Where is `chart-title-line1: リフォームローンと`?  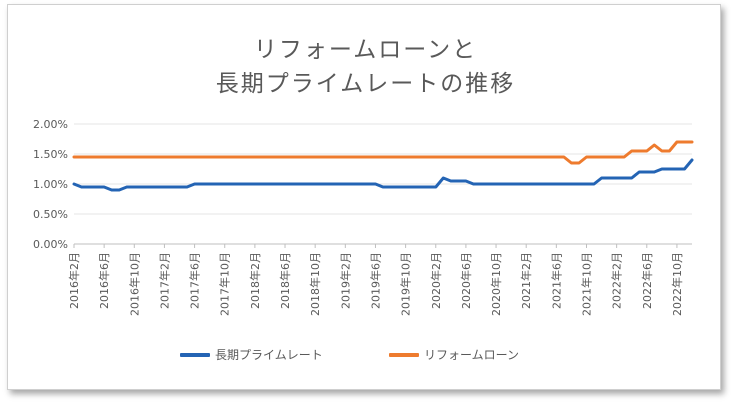 chart-title-line1: リフォームローンと is located at coordinates (365, 50).